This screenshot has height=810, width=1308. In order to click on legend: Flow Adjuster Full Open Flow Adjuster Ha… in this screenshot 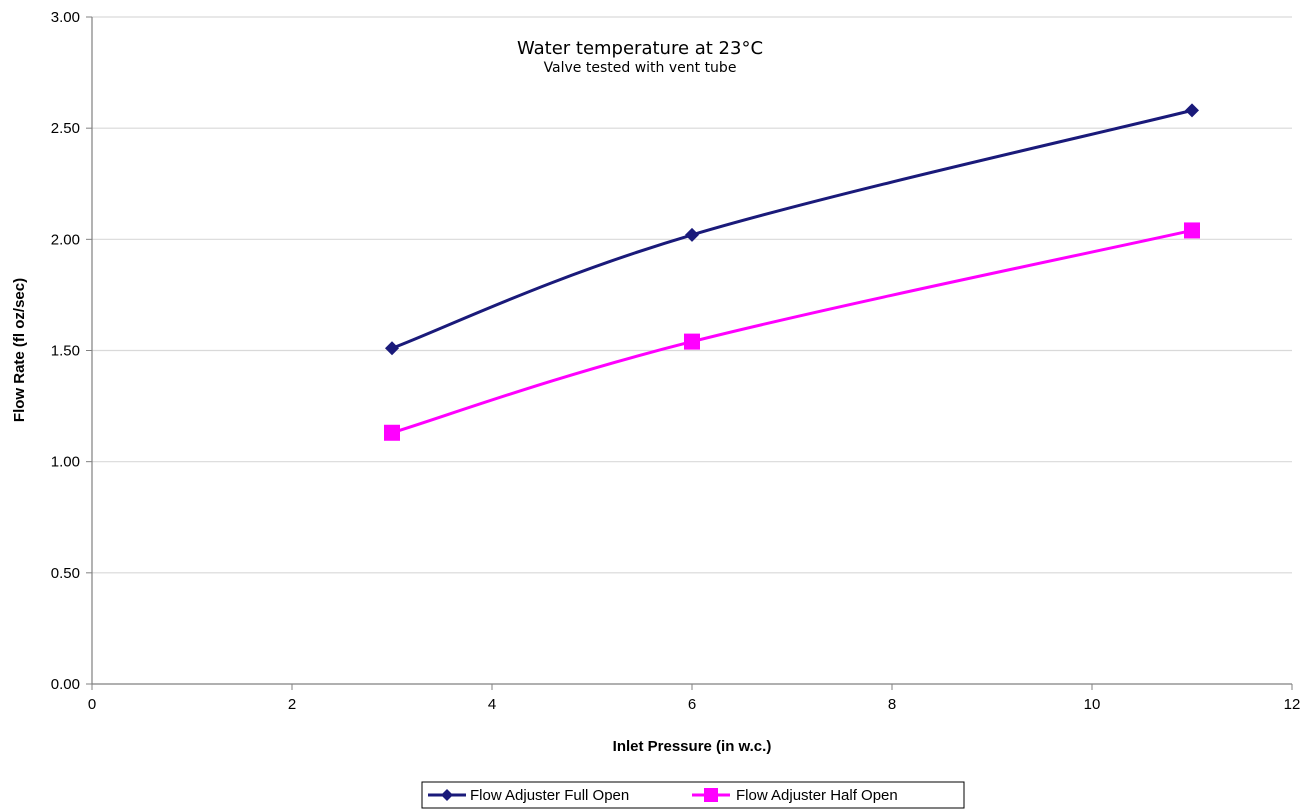, I will do `click(693, 795)`.